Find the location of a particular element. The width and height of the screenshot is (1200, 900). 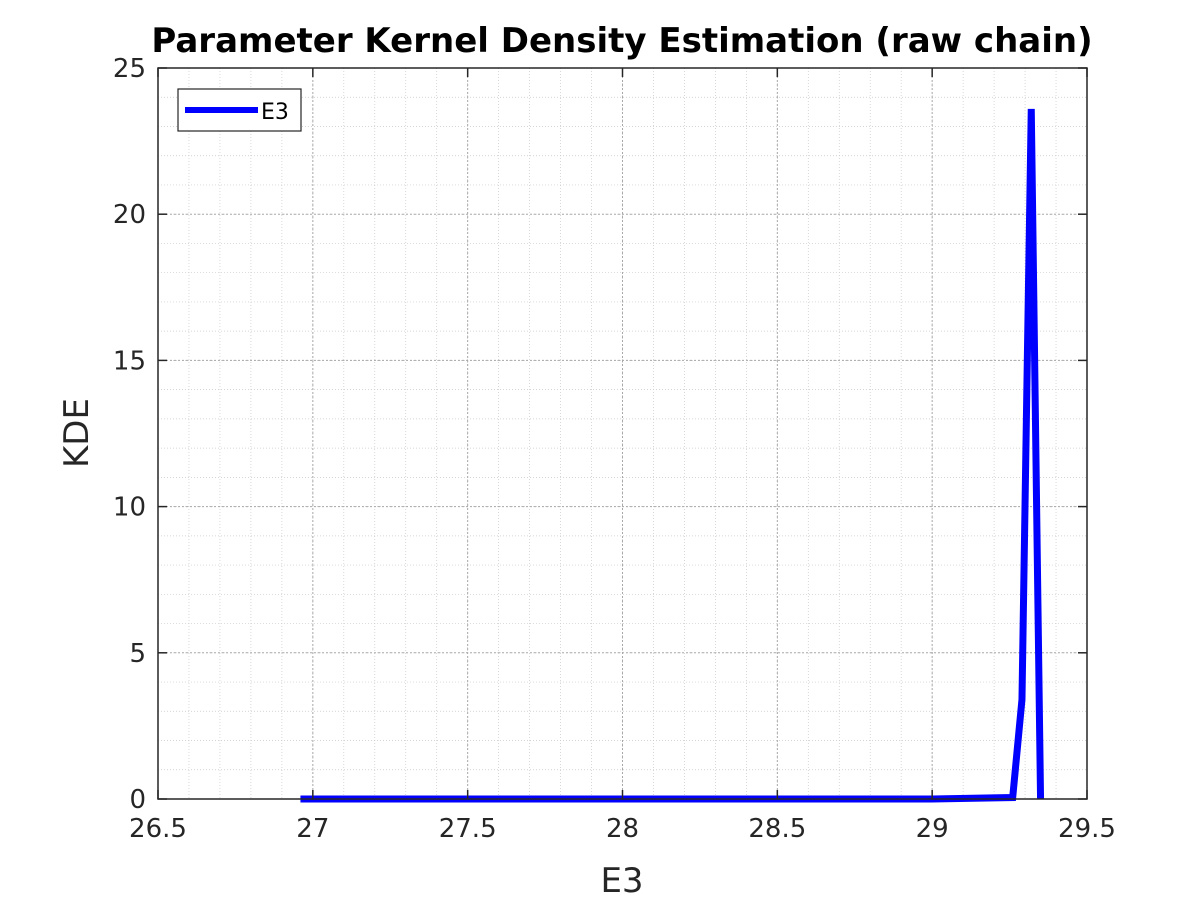

y-axis-label: KDE is located at coordinates (77, 433).